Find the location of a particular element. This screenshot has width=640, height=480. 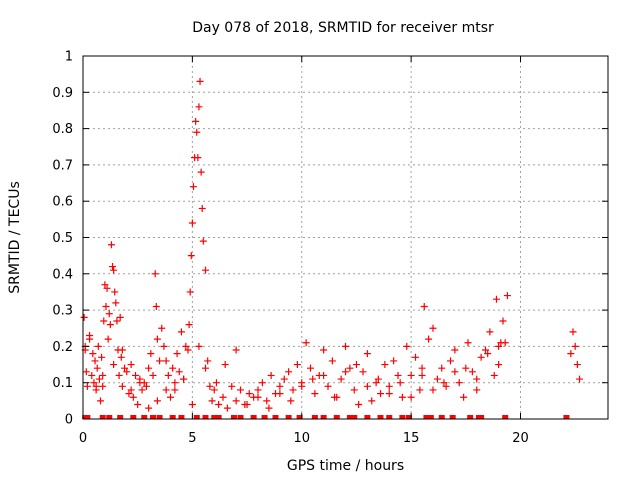

y-tick-label: 0.4 is located at coordinates (62, 274).